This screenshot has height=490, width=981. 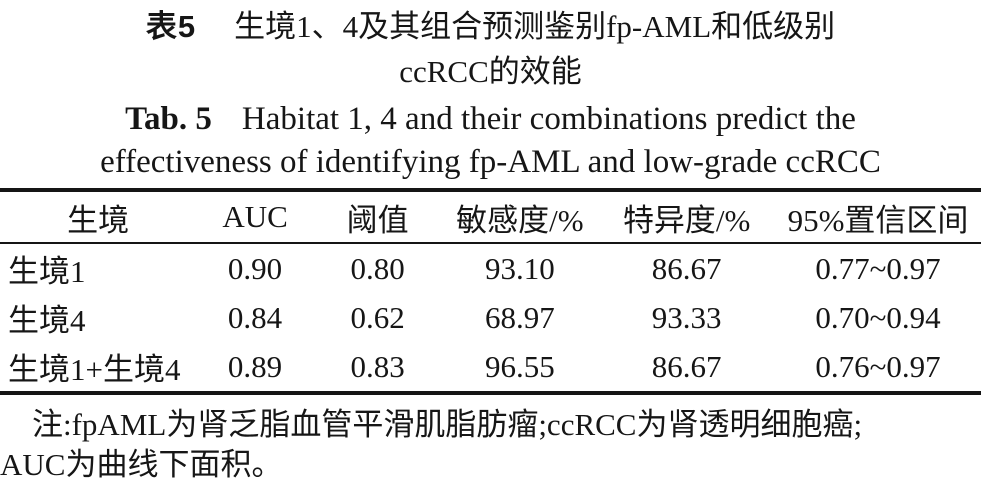 I want to click on caption-zh-line2: ccRCC的效能, so click(x=490, y=71).